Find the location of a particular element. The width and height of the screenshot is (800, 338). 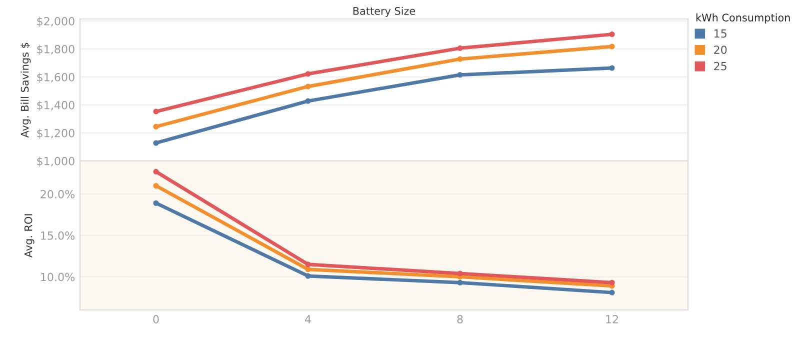

y-tick-label: 10.0% is located at coordinates (58, 277).